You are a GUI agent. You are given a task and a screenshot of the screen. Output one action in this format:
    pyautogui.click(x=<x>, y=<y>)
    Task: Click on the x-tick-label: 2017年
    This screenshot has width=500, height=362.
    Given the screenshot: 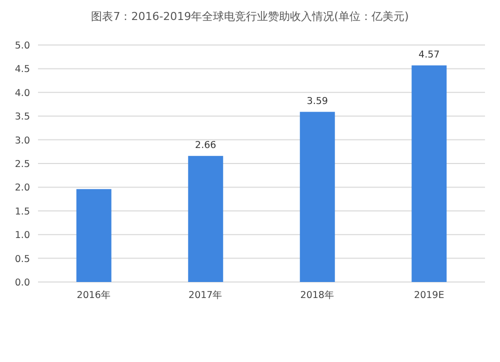 What is the action you would take?
    pyautogui.click(x=205, y=295)
    